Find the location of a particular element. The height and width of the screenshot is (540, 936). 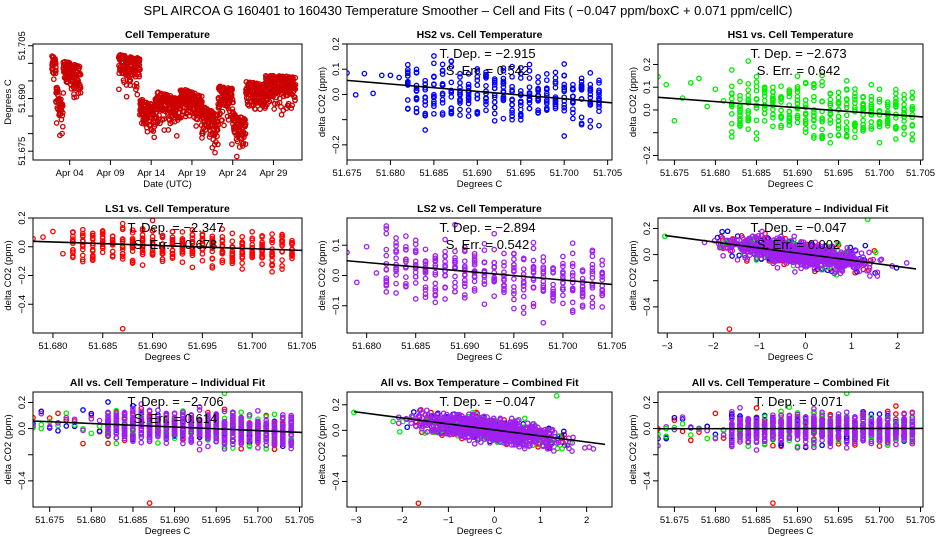

y-tick-label: −0.4 is located at coordinates (22, 480).